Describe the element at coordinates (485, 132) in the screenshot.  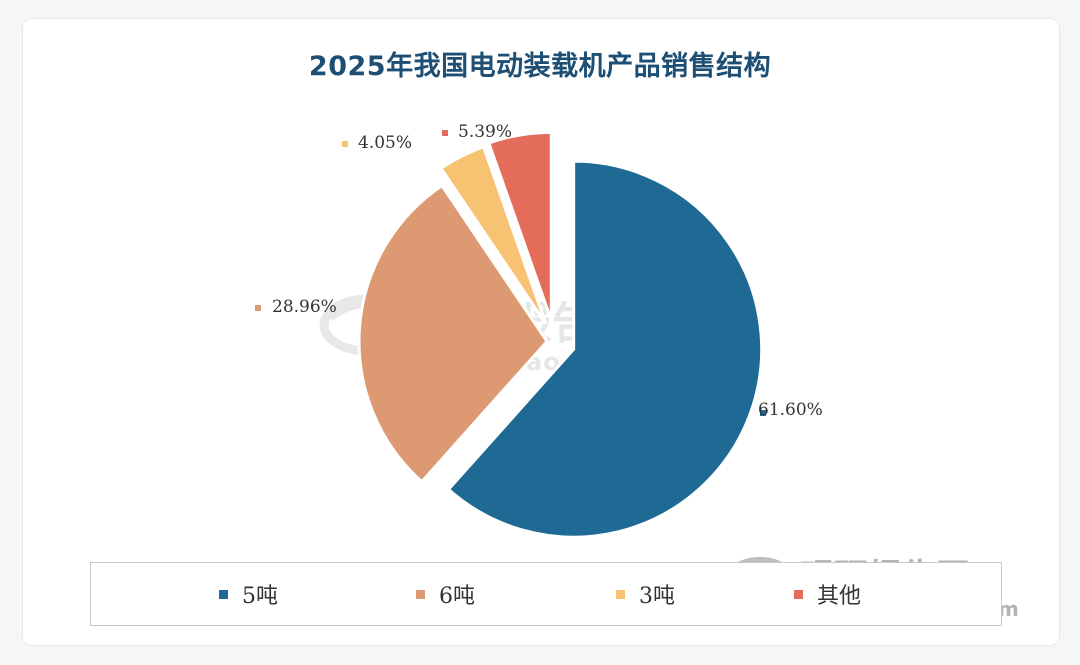
I see `pie-data-label-4: 5.39%` at that location.